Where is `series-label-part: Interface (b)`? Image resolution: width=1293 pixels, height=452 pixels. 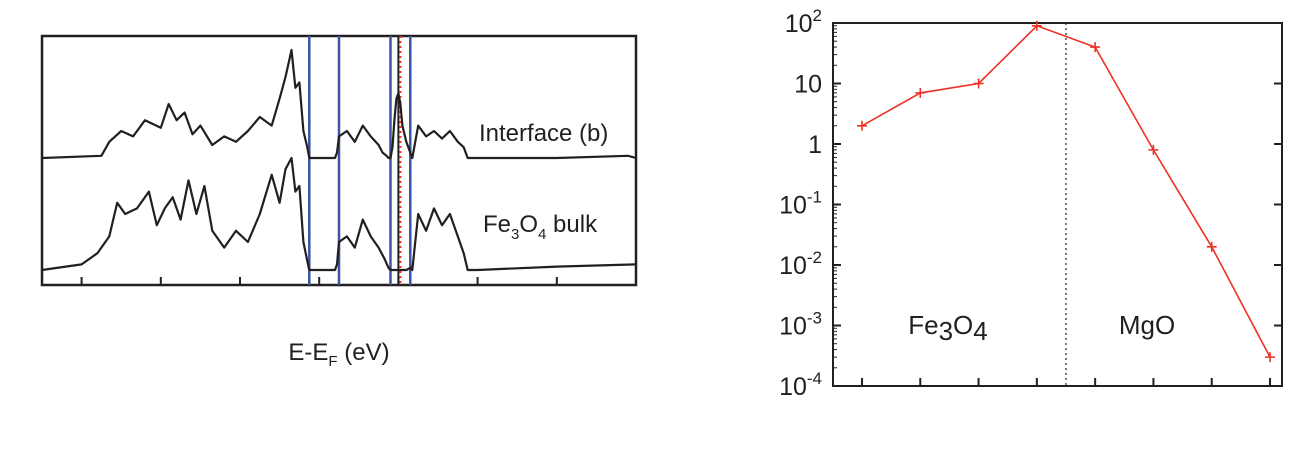 series-label-part: Interface (b) is located at coordinates (543, 133).